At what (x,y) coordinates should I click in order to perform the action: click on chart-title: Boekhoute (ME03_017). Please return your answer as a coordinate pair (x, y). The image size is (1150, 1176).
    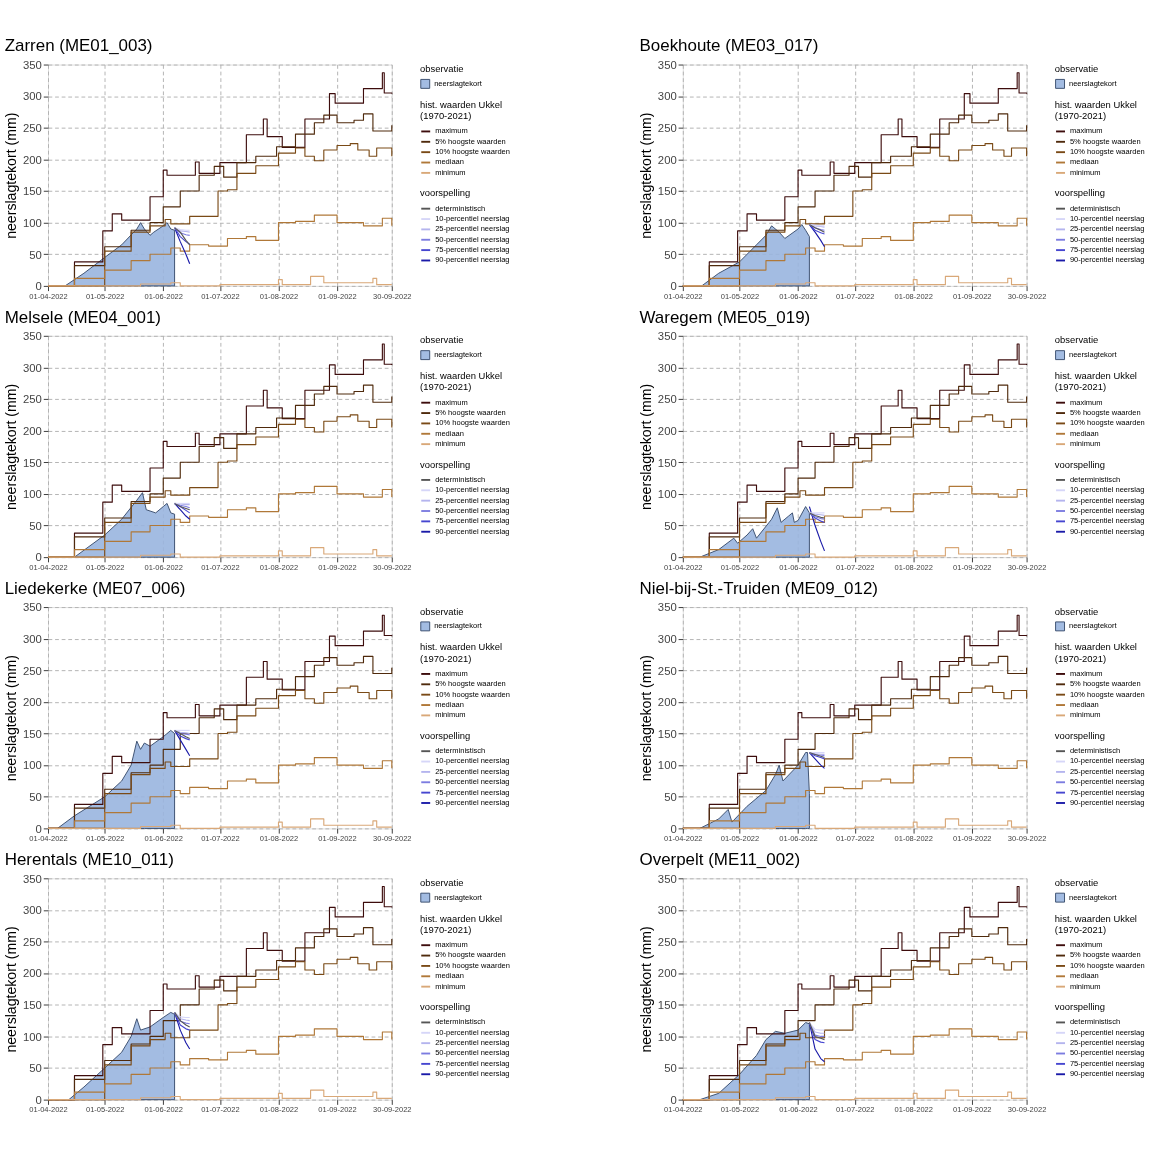
    Looking at the image, I should click on (729, 46).